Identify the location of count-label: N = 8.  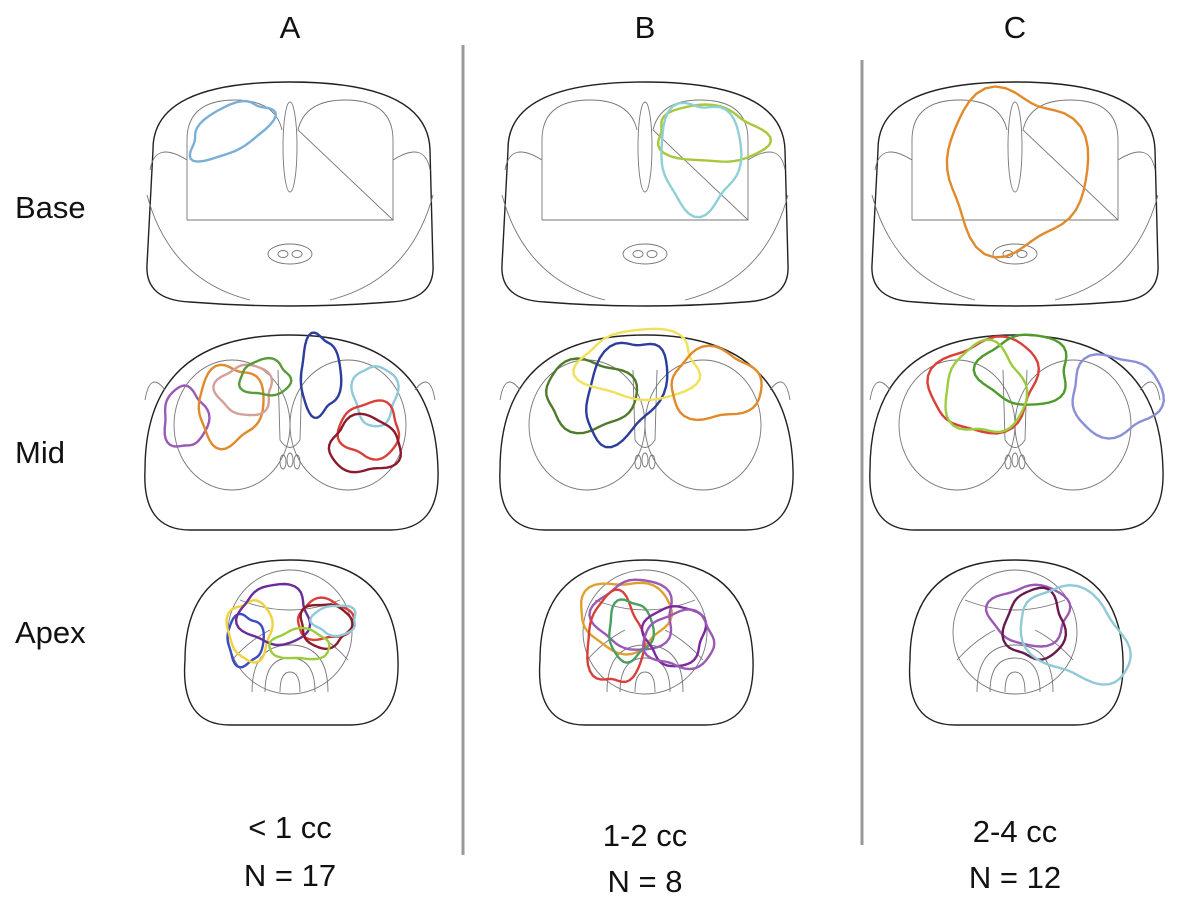
(645, 881).